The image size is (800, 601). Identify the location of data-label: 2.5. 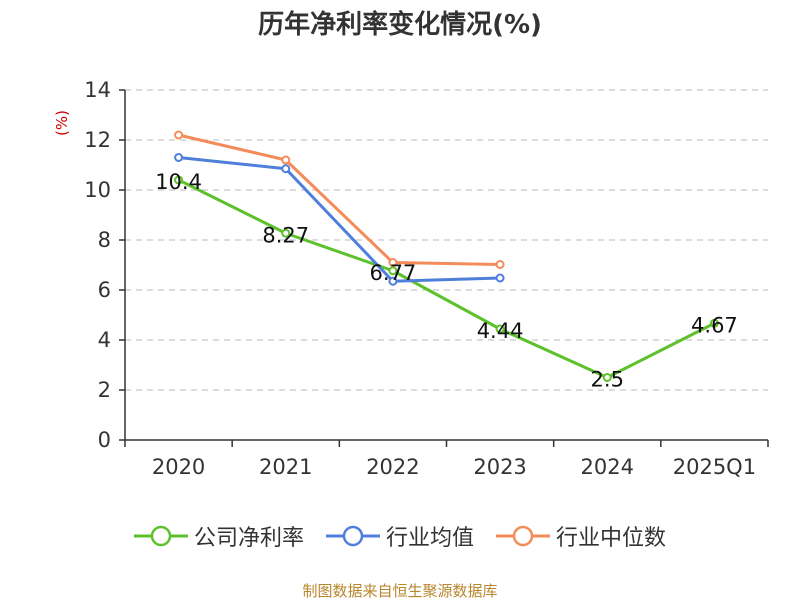
(607, 380).